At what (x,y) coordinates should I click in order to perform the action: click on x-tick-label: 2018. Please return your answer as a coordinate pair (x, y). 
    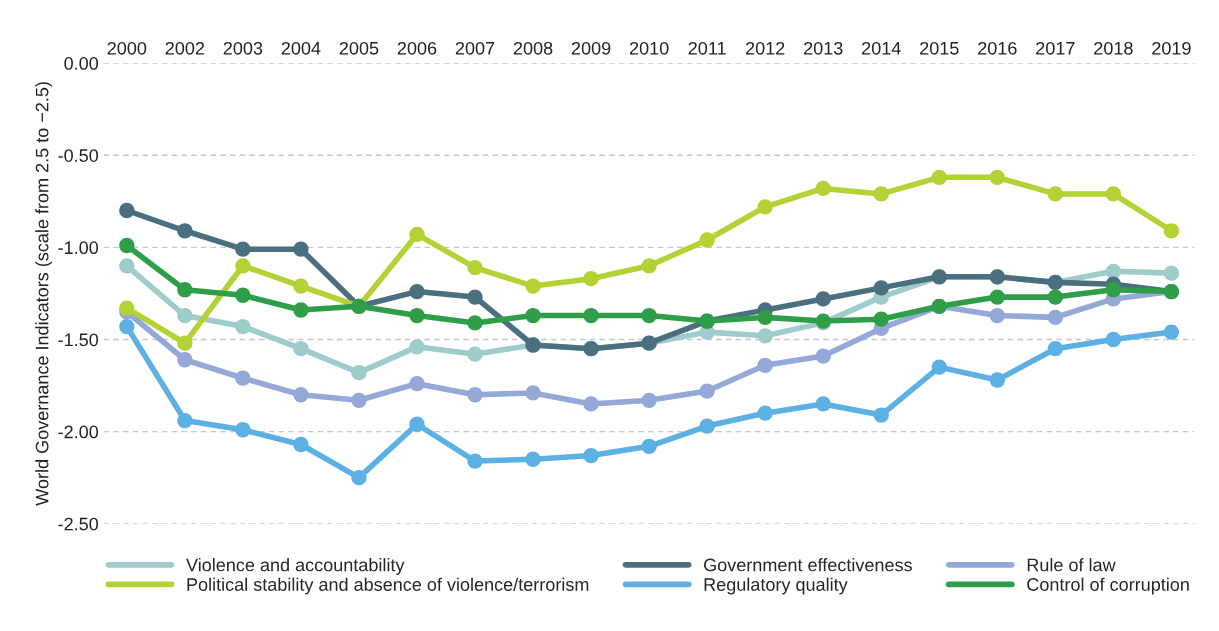
    Looking at the image, I should click on (1113, 48).